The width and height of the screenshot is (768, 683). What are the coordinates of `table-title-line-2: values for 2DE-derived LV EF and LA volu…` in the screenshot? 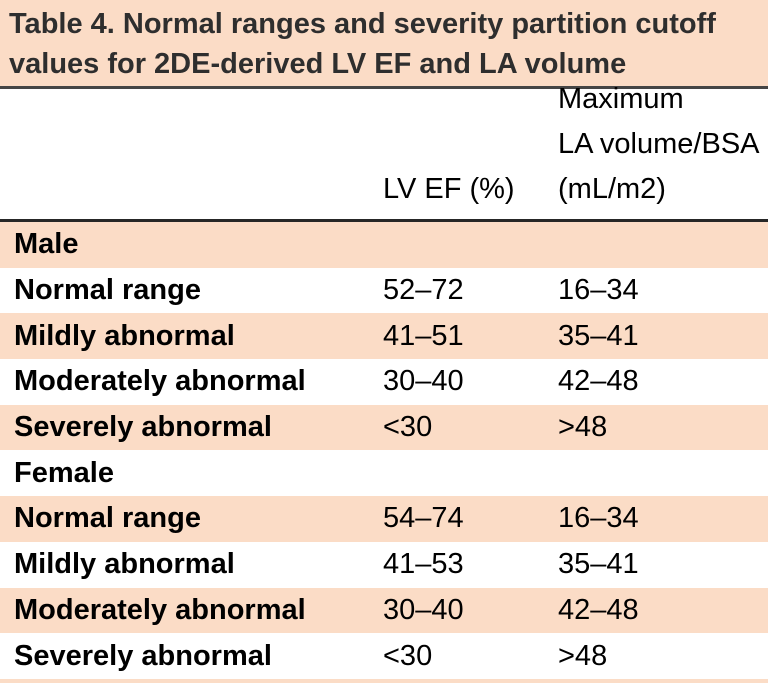 It's located at (318, 64).